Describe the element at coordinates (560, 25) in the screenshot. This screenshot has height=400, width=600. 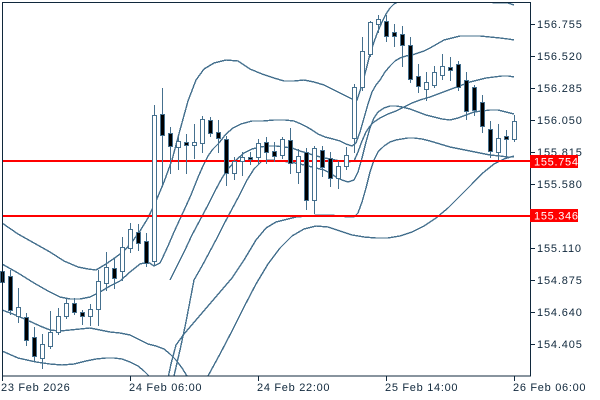
I see `svg-text: 156.755` at that location.